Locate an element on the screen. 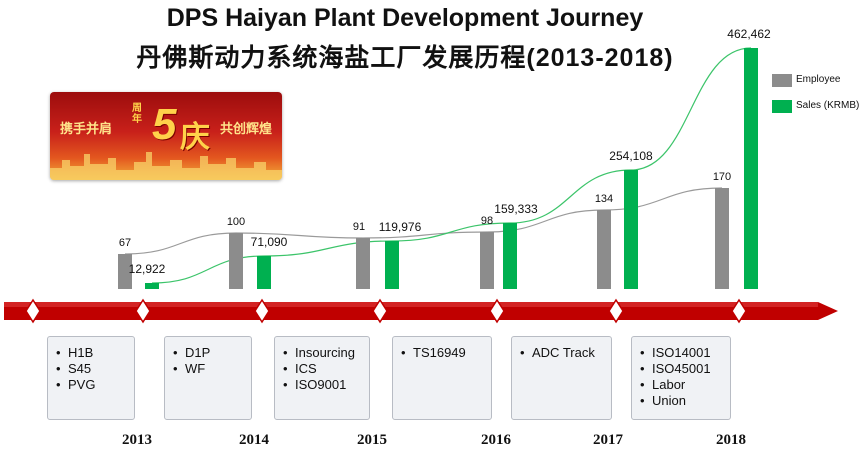  data-label-sales-2013: 12,922 is located at coordinates (147, 269).